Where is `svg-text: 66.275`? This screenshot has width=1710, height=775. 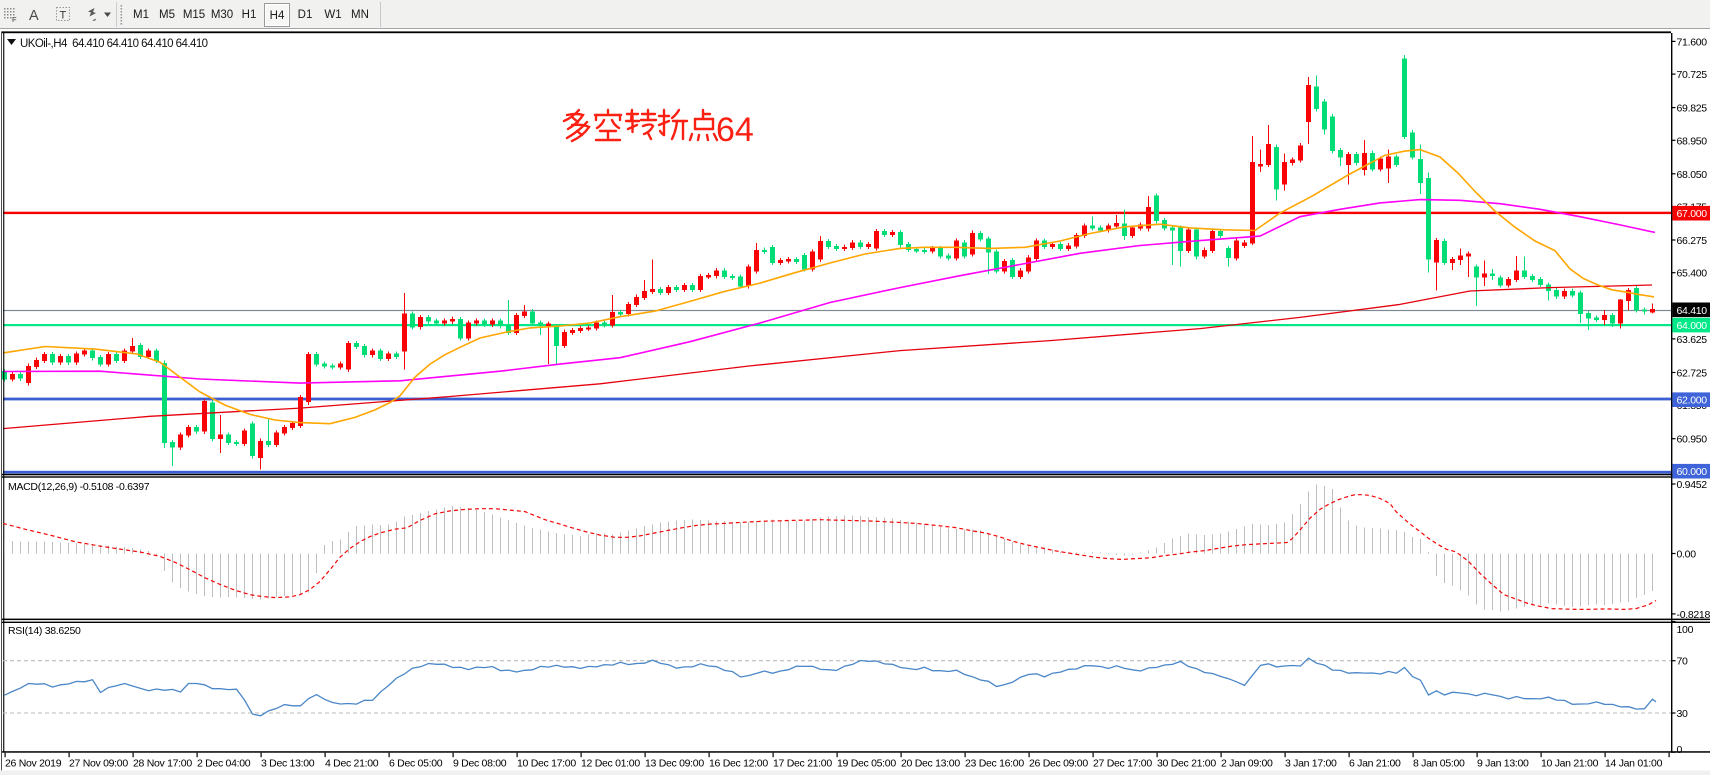
svg-text: 66.275 is located at coordinates (1692, 241).